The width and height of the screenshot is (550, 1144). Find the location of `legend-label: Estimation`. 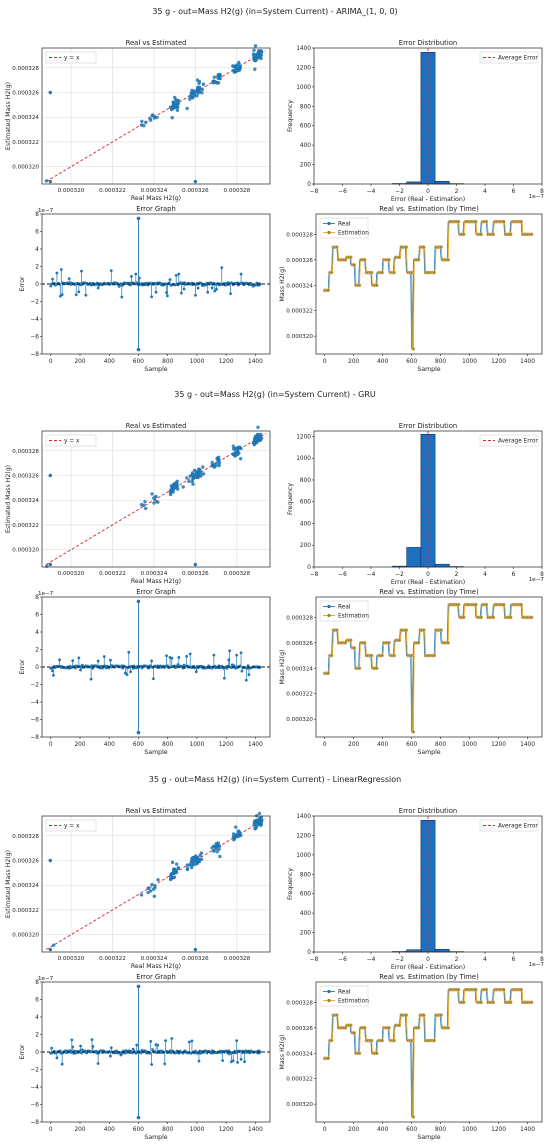

legend-label: Estimation is located at coordinates (353, 617).